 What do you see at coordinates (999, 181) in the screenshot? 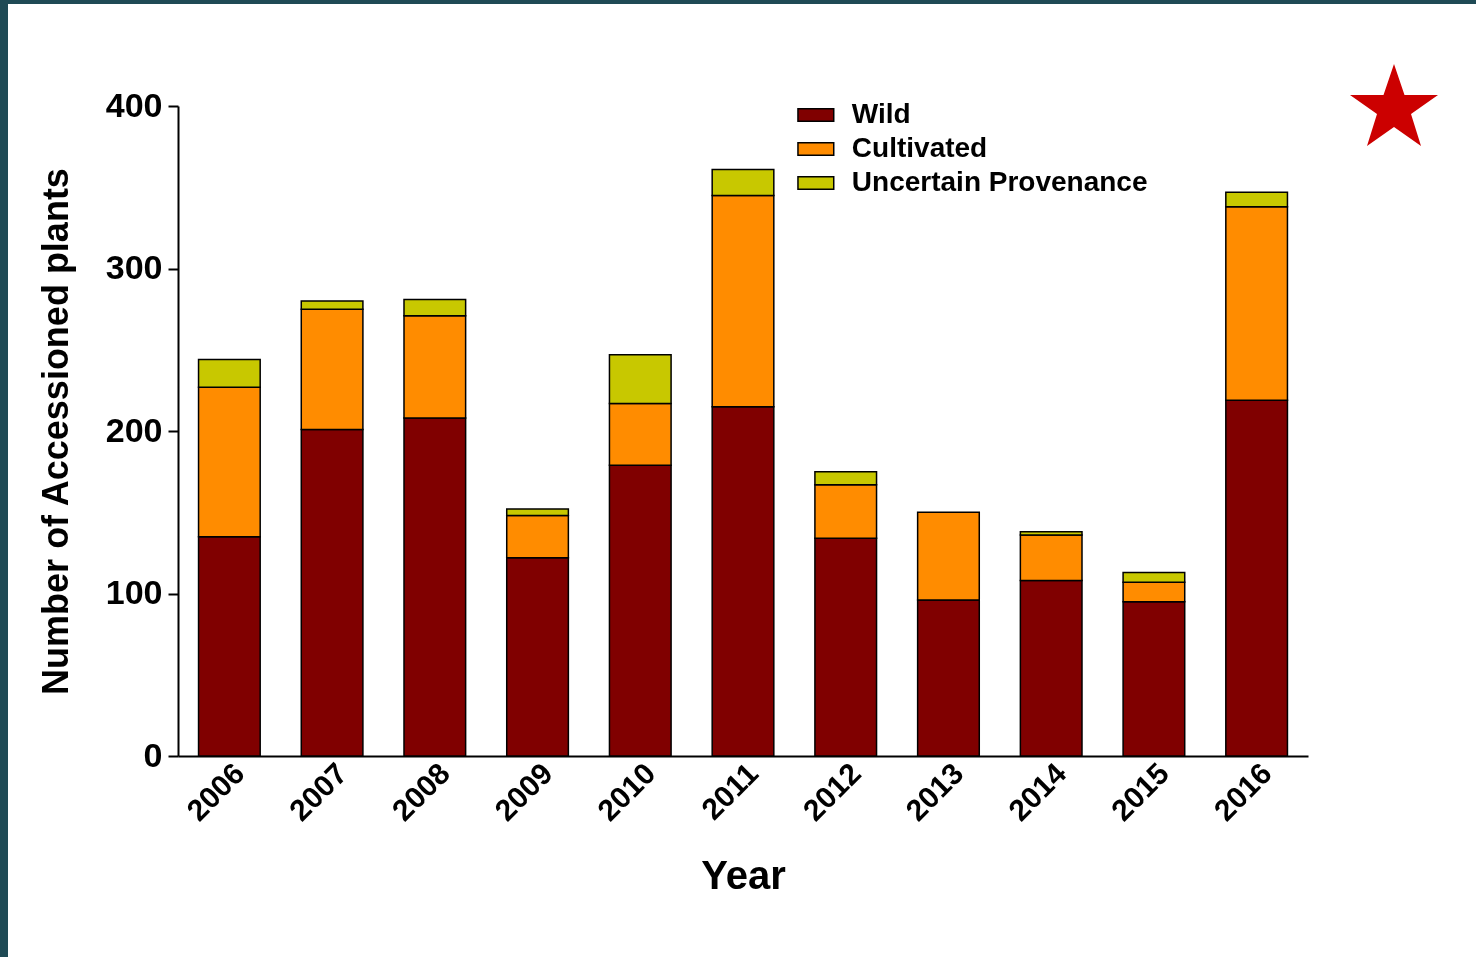
I see `legend-label: Uncertain Provenance` at bounding box center [999, 181].